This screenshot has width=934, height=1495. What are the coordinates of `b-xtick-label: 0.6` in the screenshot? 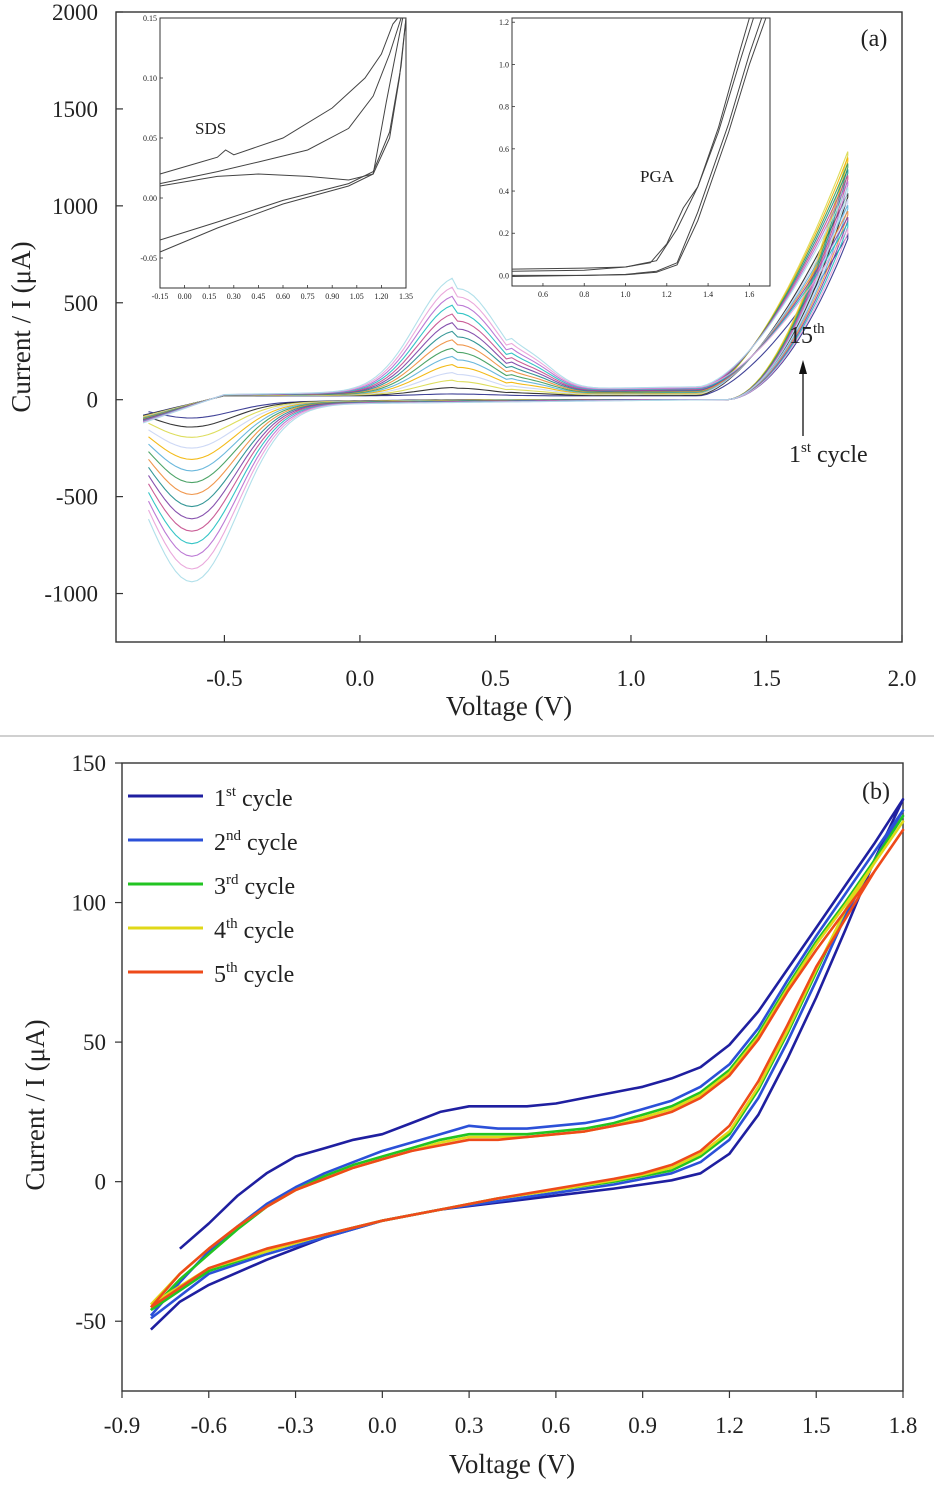 It's located at (556, 1425).